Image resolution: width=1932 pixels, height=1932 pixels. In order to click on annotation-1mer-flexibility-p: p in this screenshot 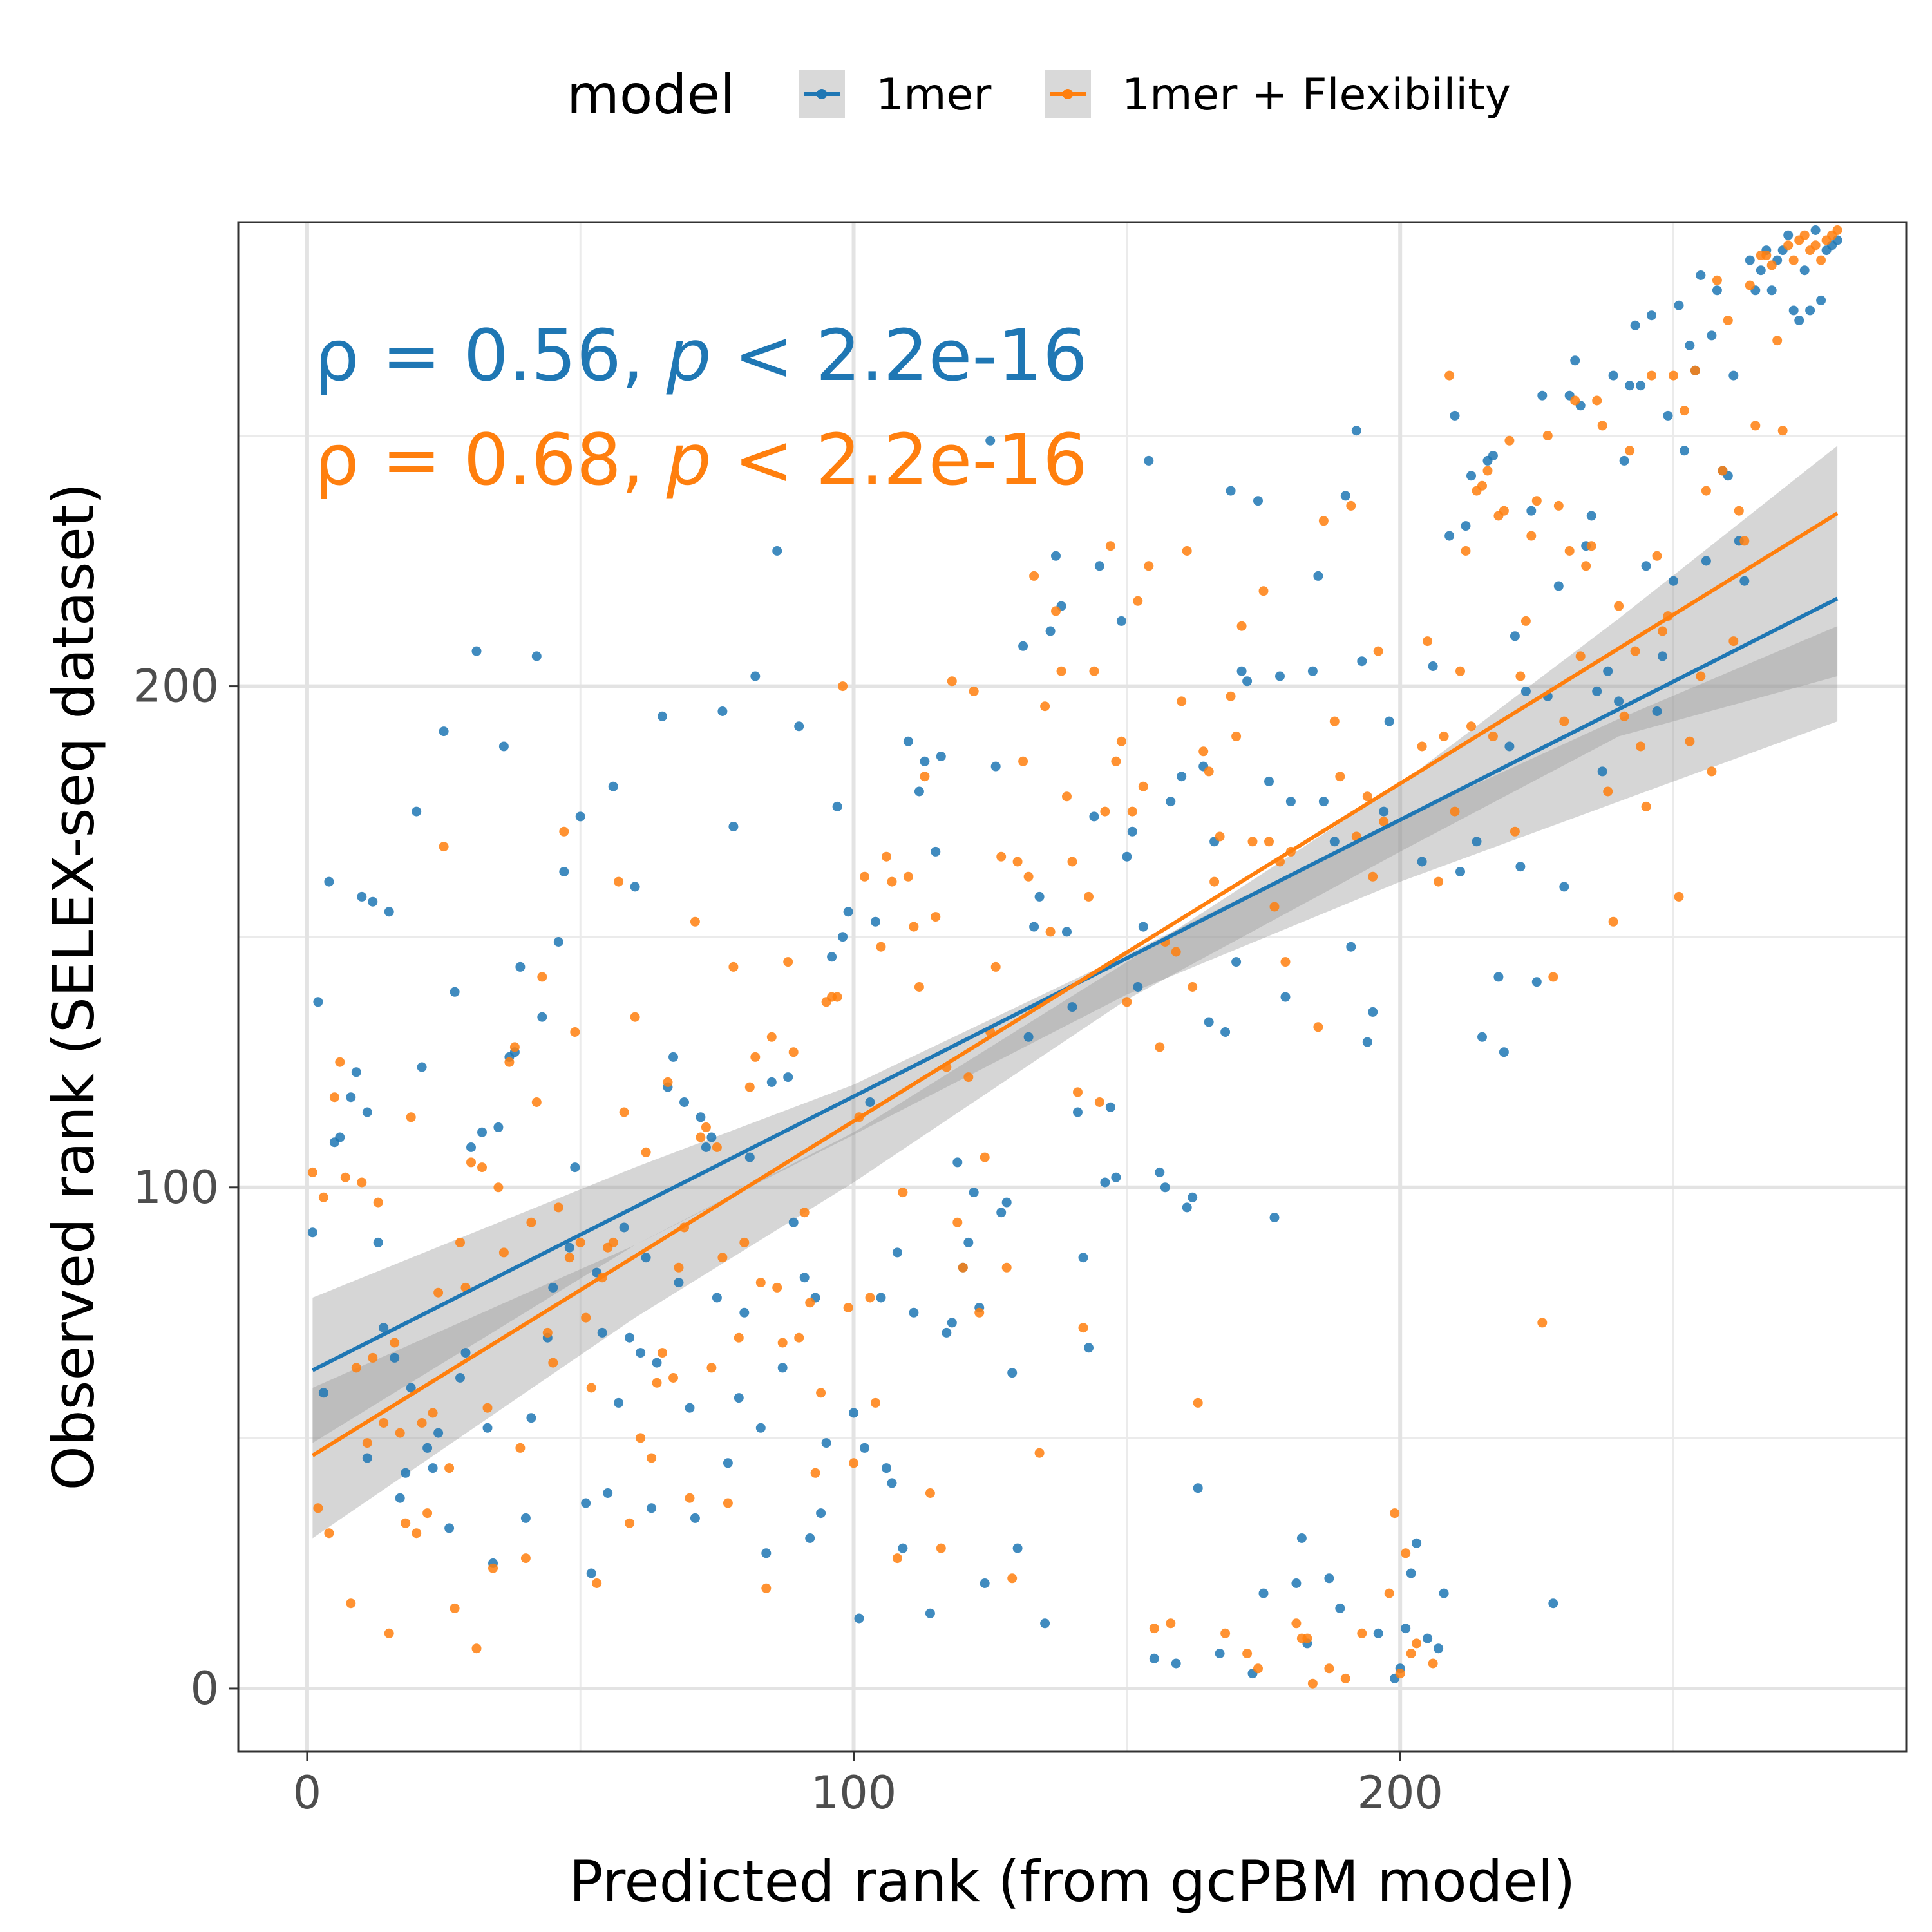, I will do `click(689, 460)`.